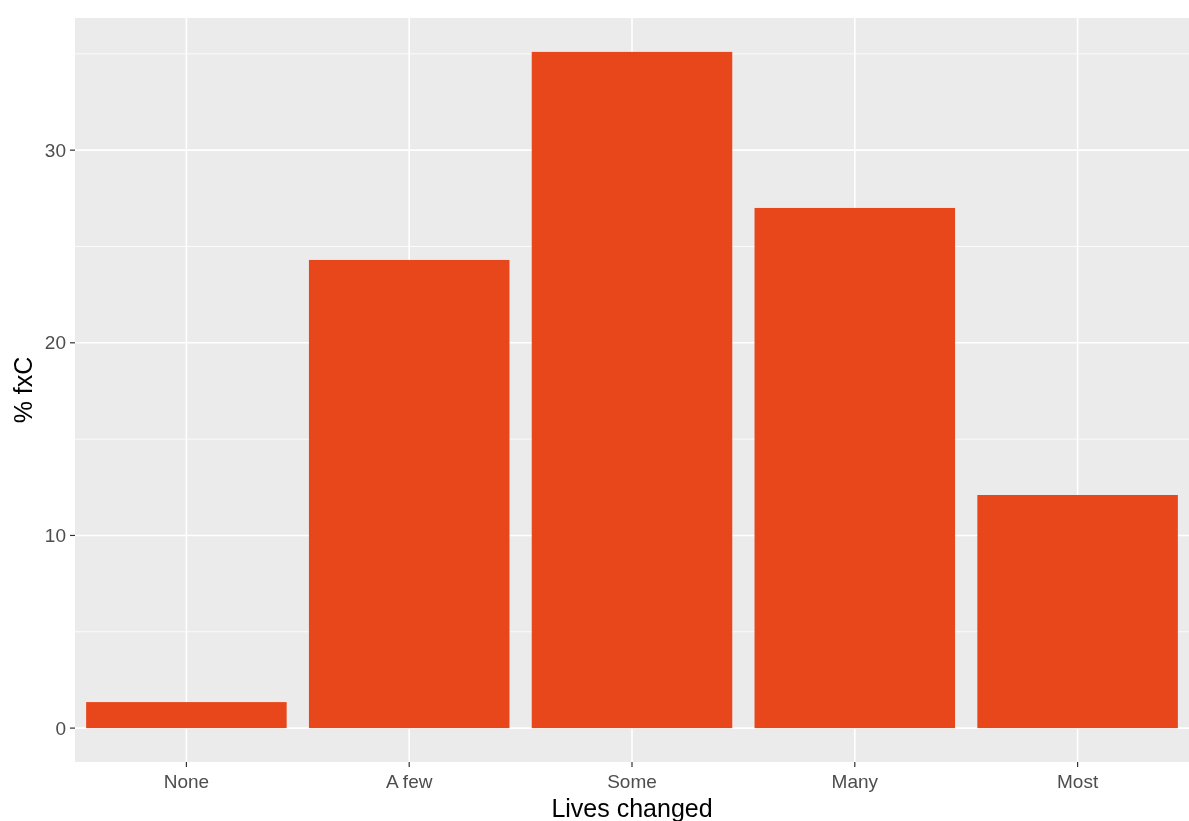 The image size is (1189, 821). Describe the element at coordinates (186, 781) in the screenshot. I see `x-tick-label: None` at that location.